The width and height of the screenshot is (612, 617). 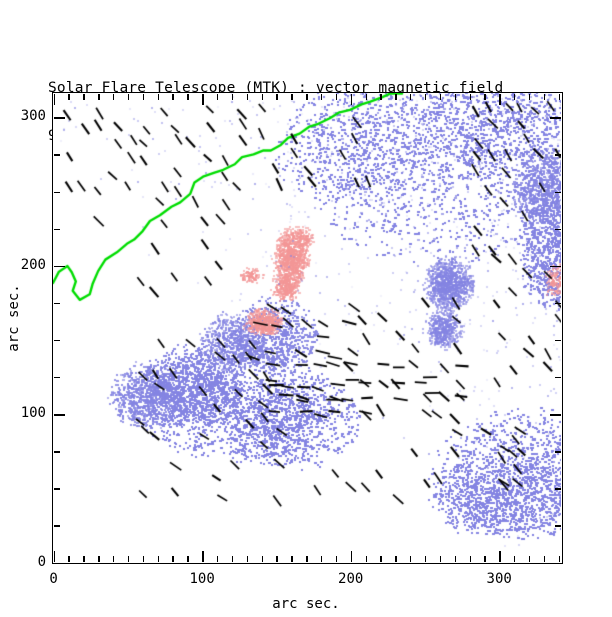 I want to click on y-axis-label: arc sec., so click(x=14, y=318).